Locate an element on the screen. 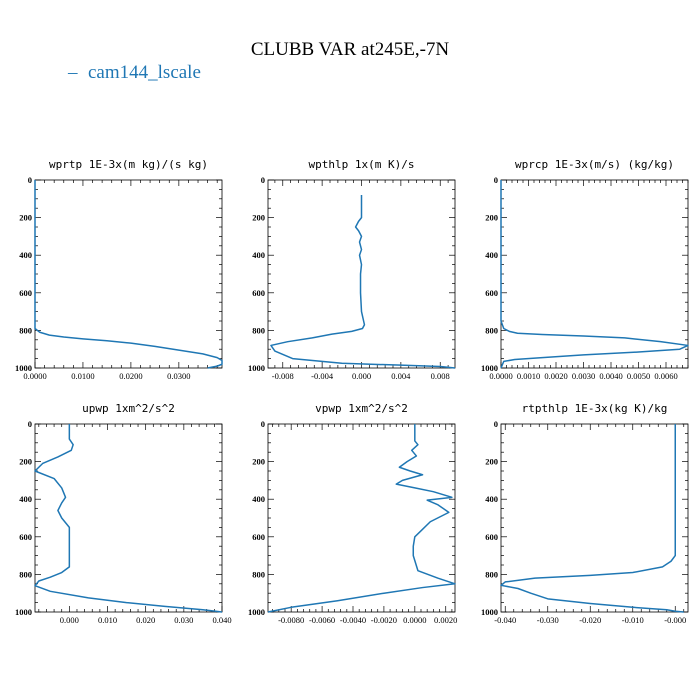  x-tick-label: 0.0040 is located at coordinates (610, 376).